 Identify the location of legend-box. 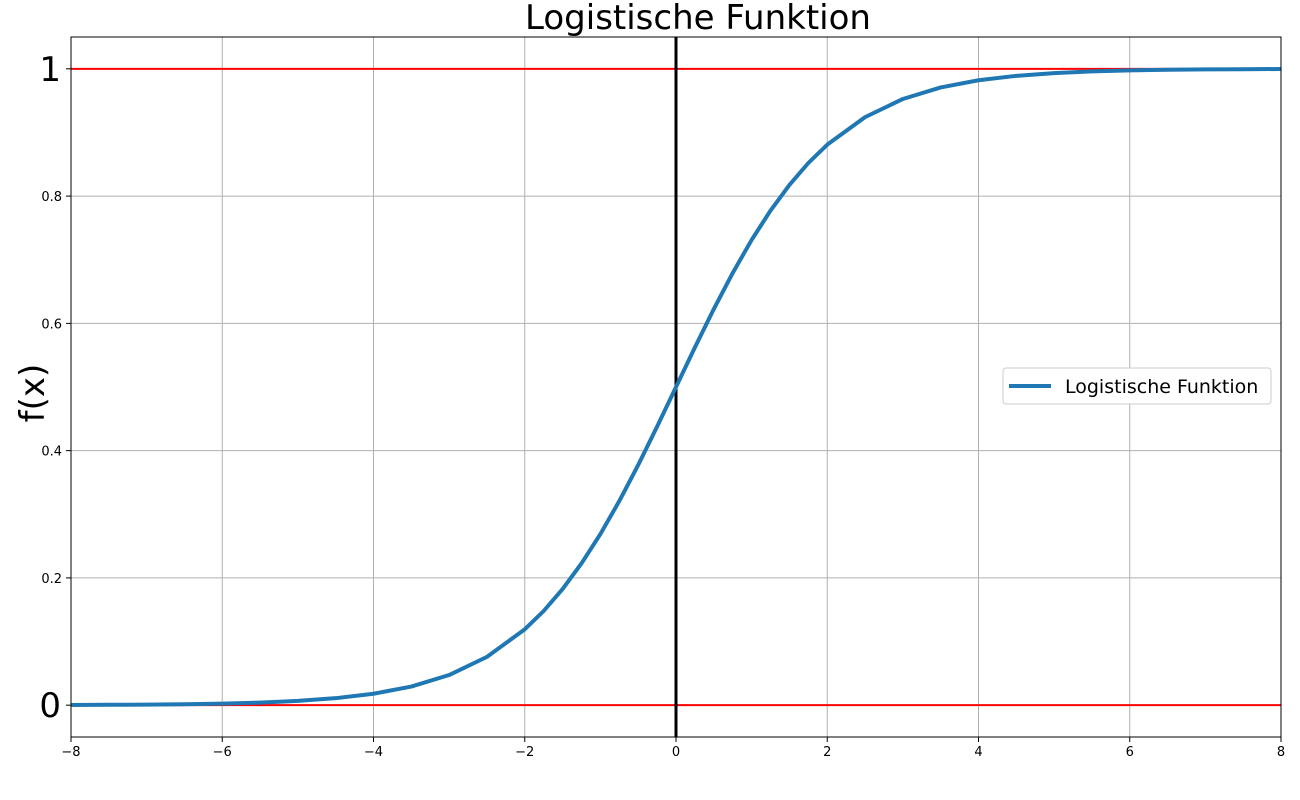
(1137, 386).